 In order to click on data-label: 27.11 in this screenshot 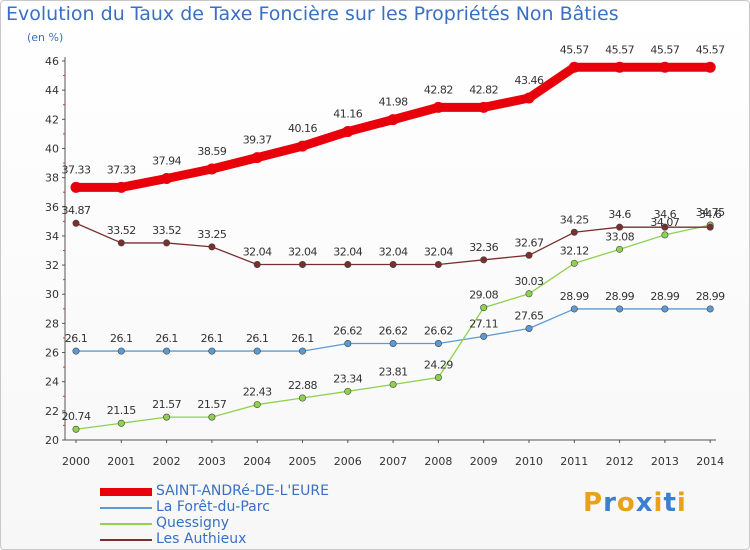, I will do `click(483, 323)`.